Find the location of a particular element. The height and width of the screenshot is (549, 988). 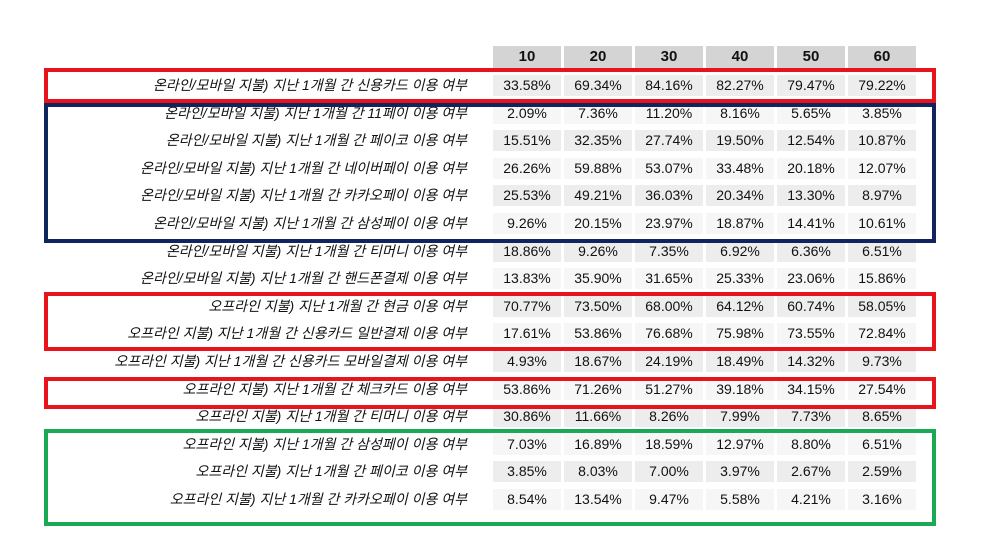

table-cell: 32.35% is located at coordinates (598, 141).